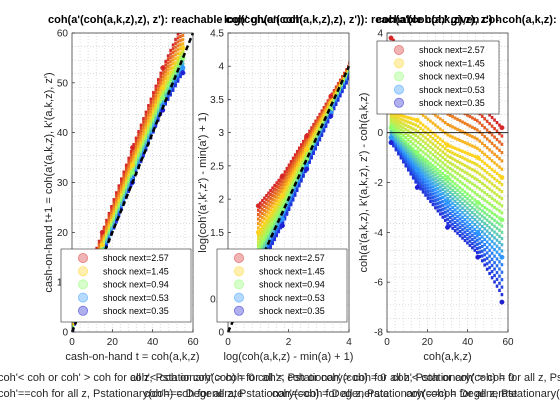 Image resolution: width=560 pixels, height=420 pixels. Describe the element at coordinates (292, 285) in the screenshot. I see `legend-label: shock next=0.94` at that location.